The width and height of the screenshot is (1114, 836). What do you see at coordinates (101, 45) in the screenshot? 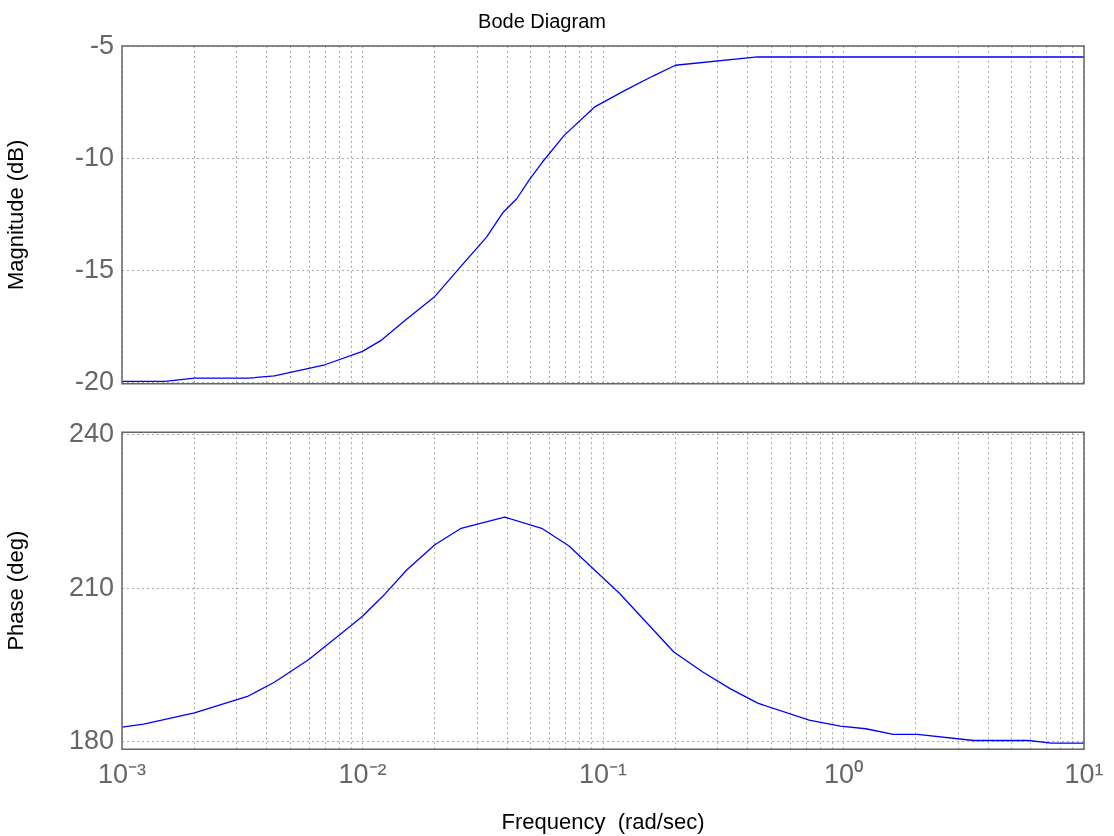
I see `y-tick-label: -5` at bounding box center [101, 45].